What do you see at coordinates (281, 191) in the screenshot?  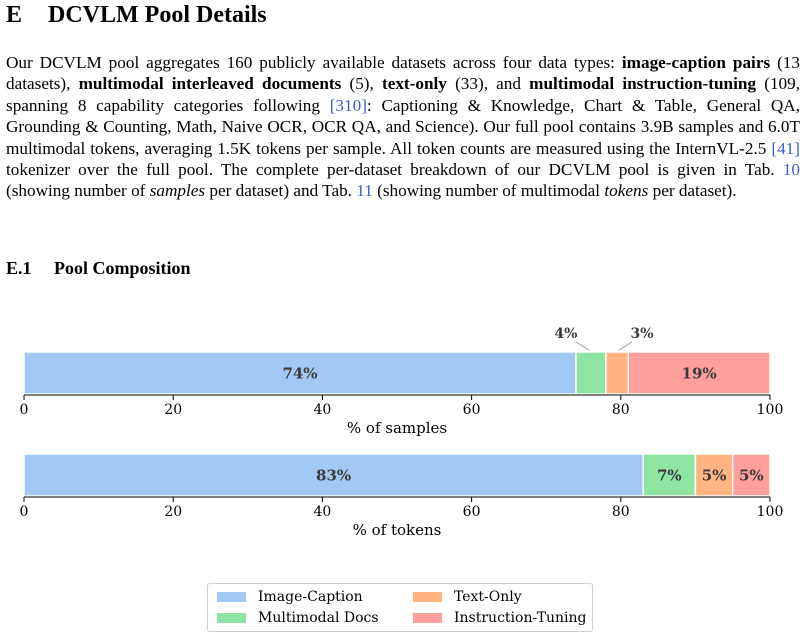 I see `paragraph-text: per dataset) and Tab.` at bounding box center [281, 191].